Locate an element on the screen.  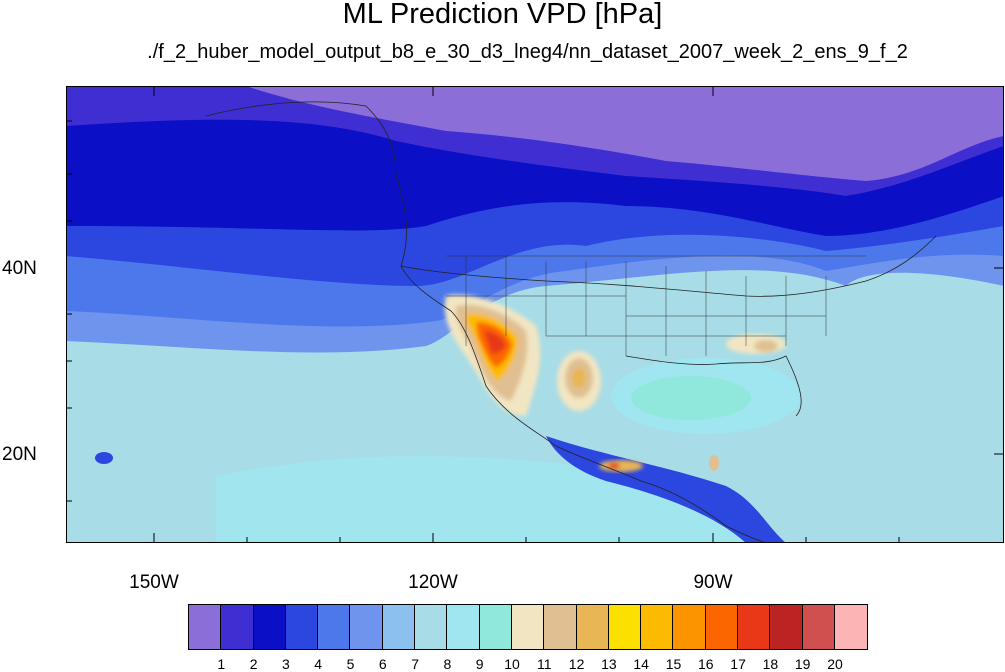
hawaii is located at coordinates (104, 458).